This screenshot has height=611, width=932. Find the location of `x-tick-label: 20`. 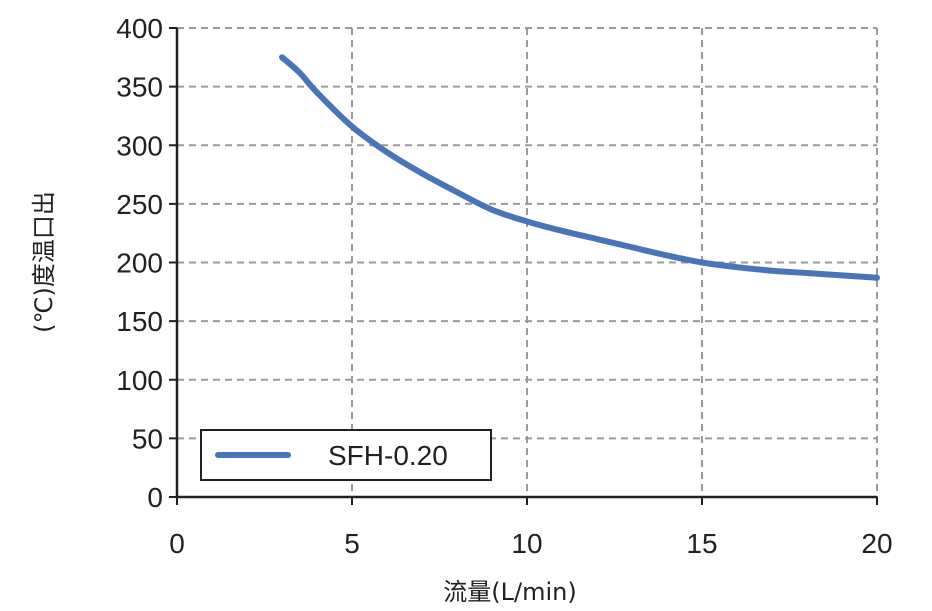

x-tick-label: 20 is located at coordinates (876, 543).